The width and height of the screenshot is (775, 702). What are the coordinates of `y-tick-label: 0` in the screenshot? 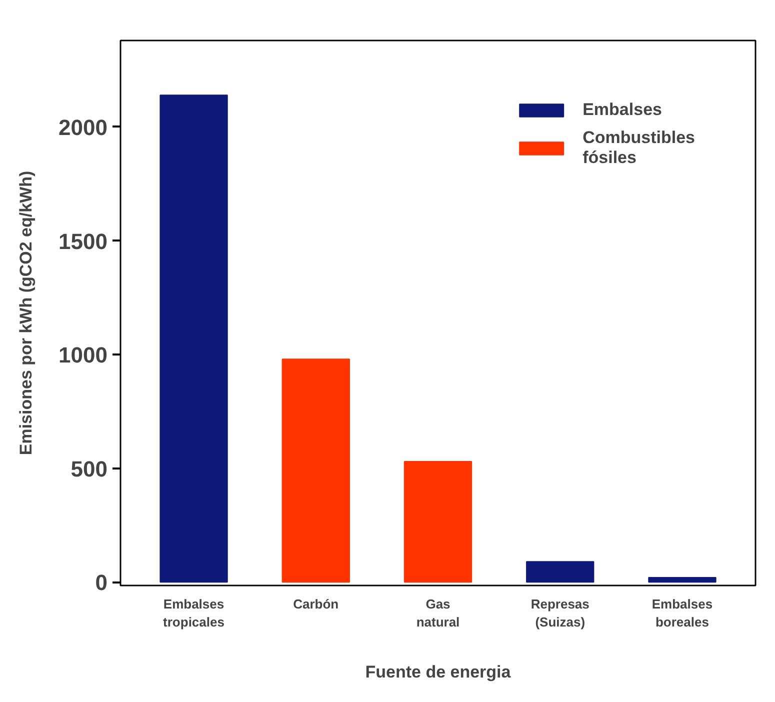 It's located at (101, 583).